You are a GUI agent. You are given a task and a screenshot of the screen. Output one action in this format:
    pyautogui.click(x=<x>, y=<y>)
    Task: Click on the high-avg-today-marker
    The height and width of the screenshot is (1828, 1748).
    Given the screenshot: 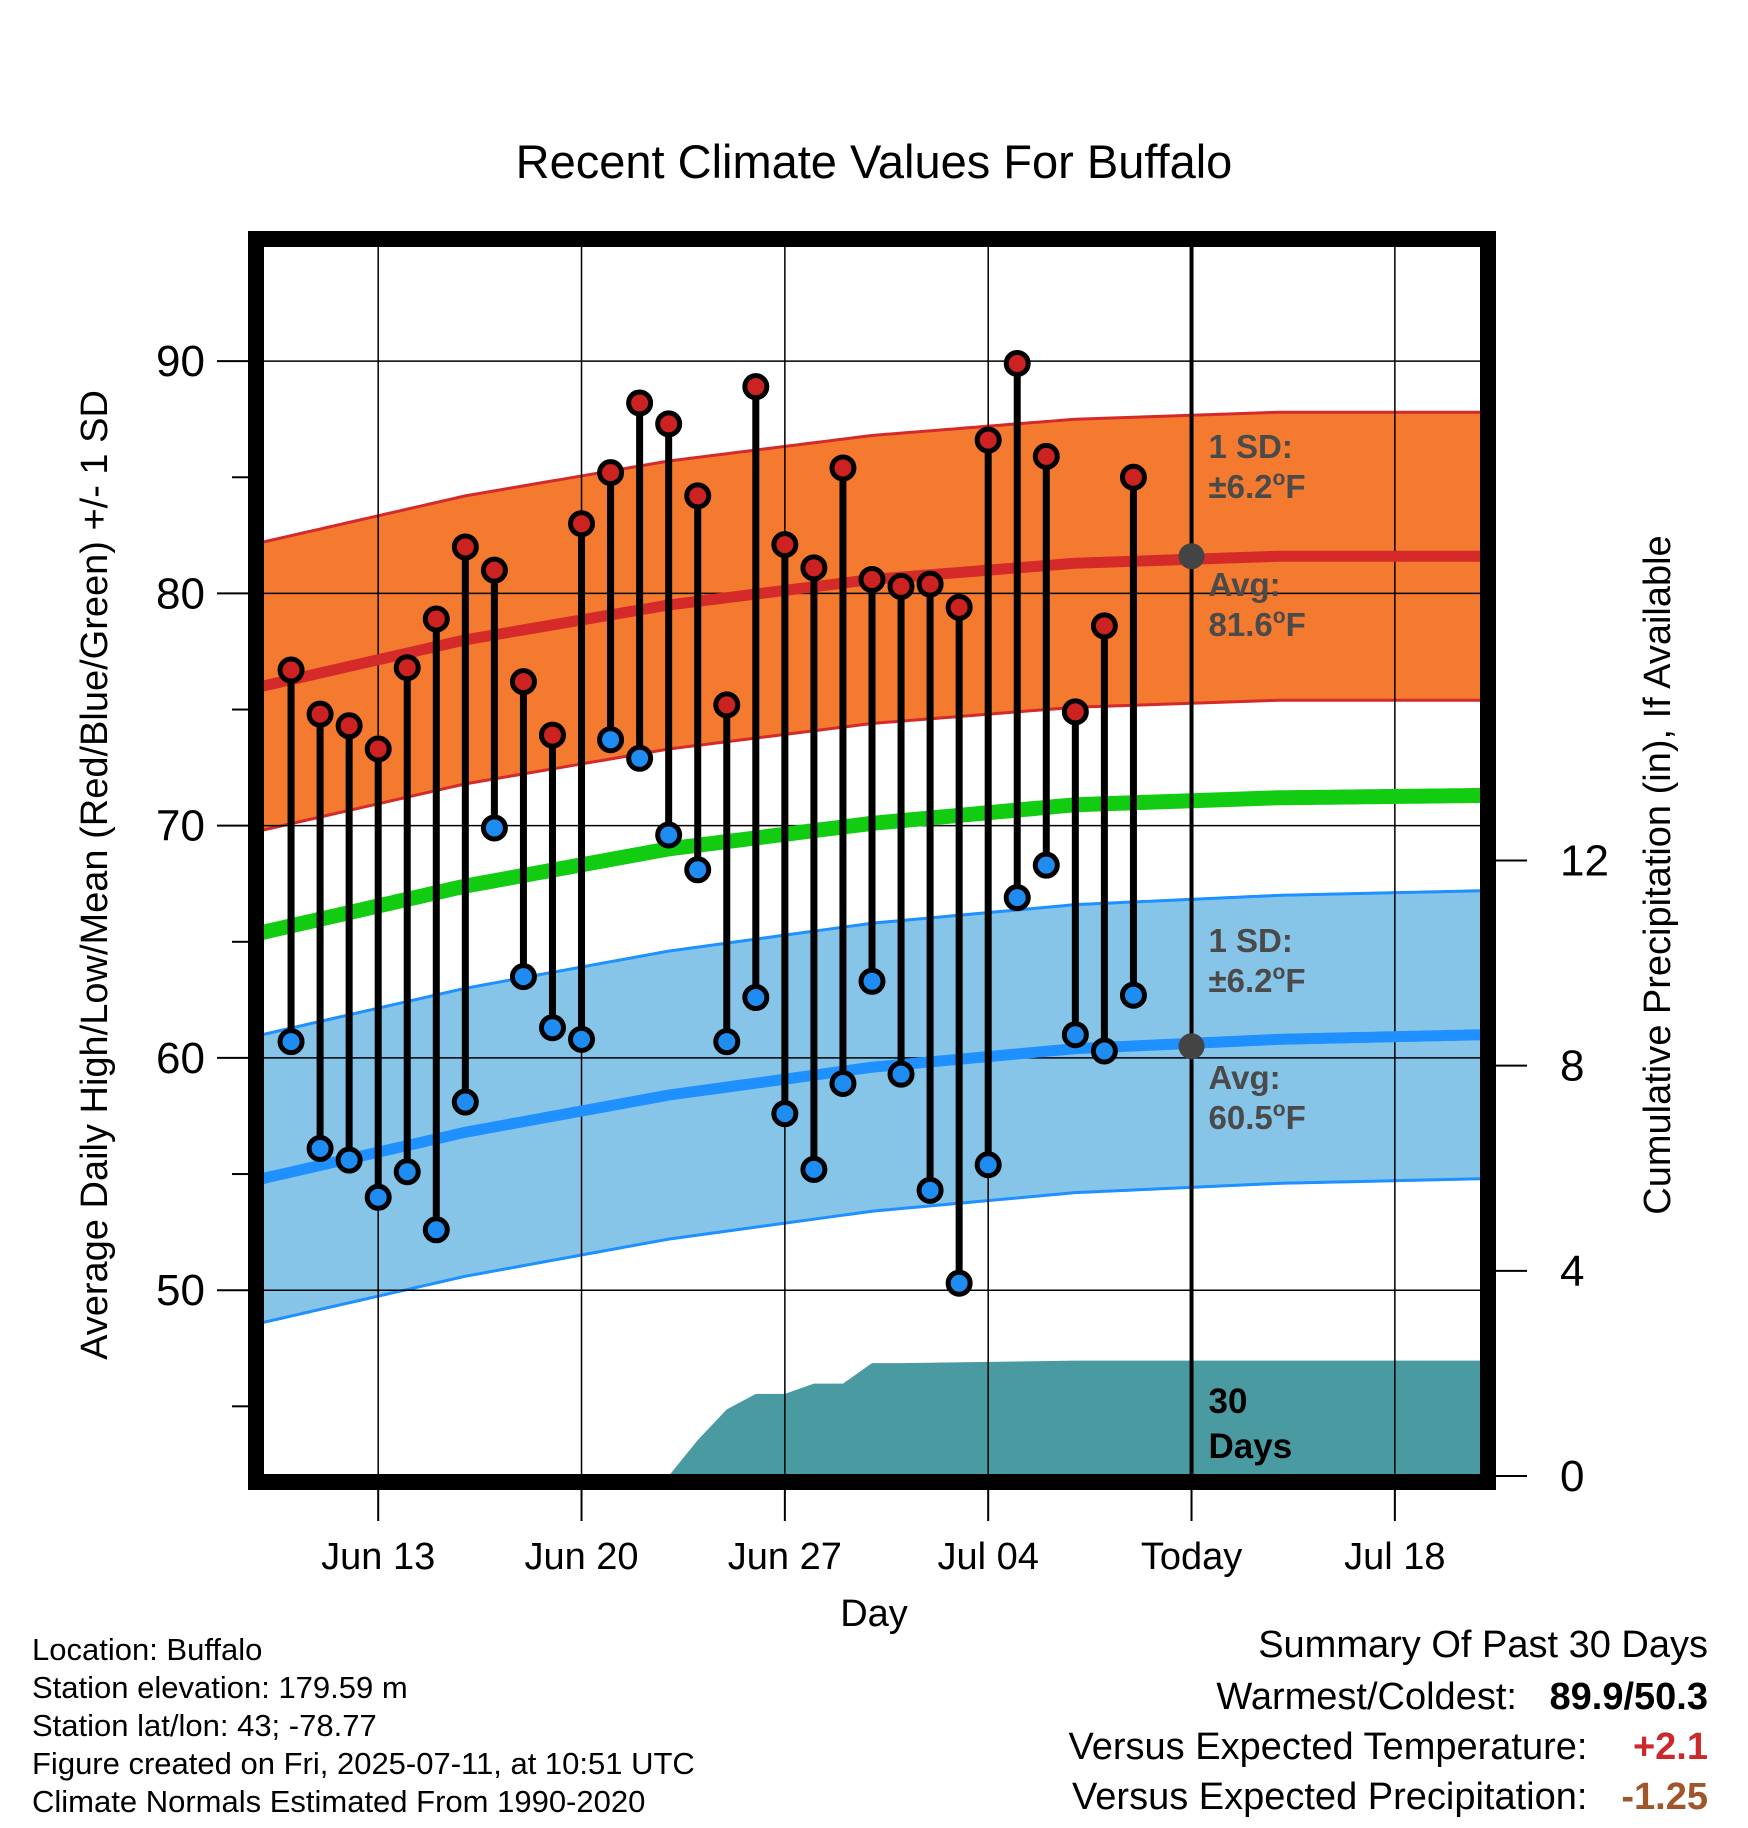 What is the action you would take?
    pyautogui.click(x=1191, y=556)
    